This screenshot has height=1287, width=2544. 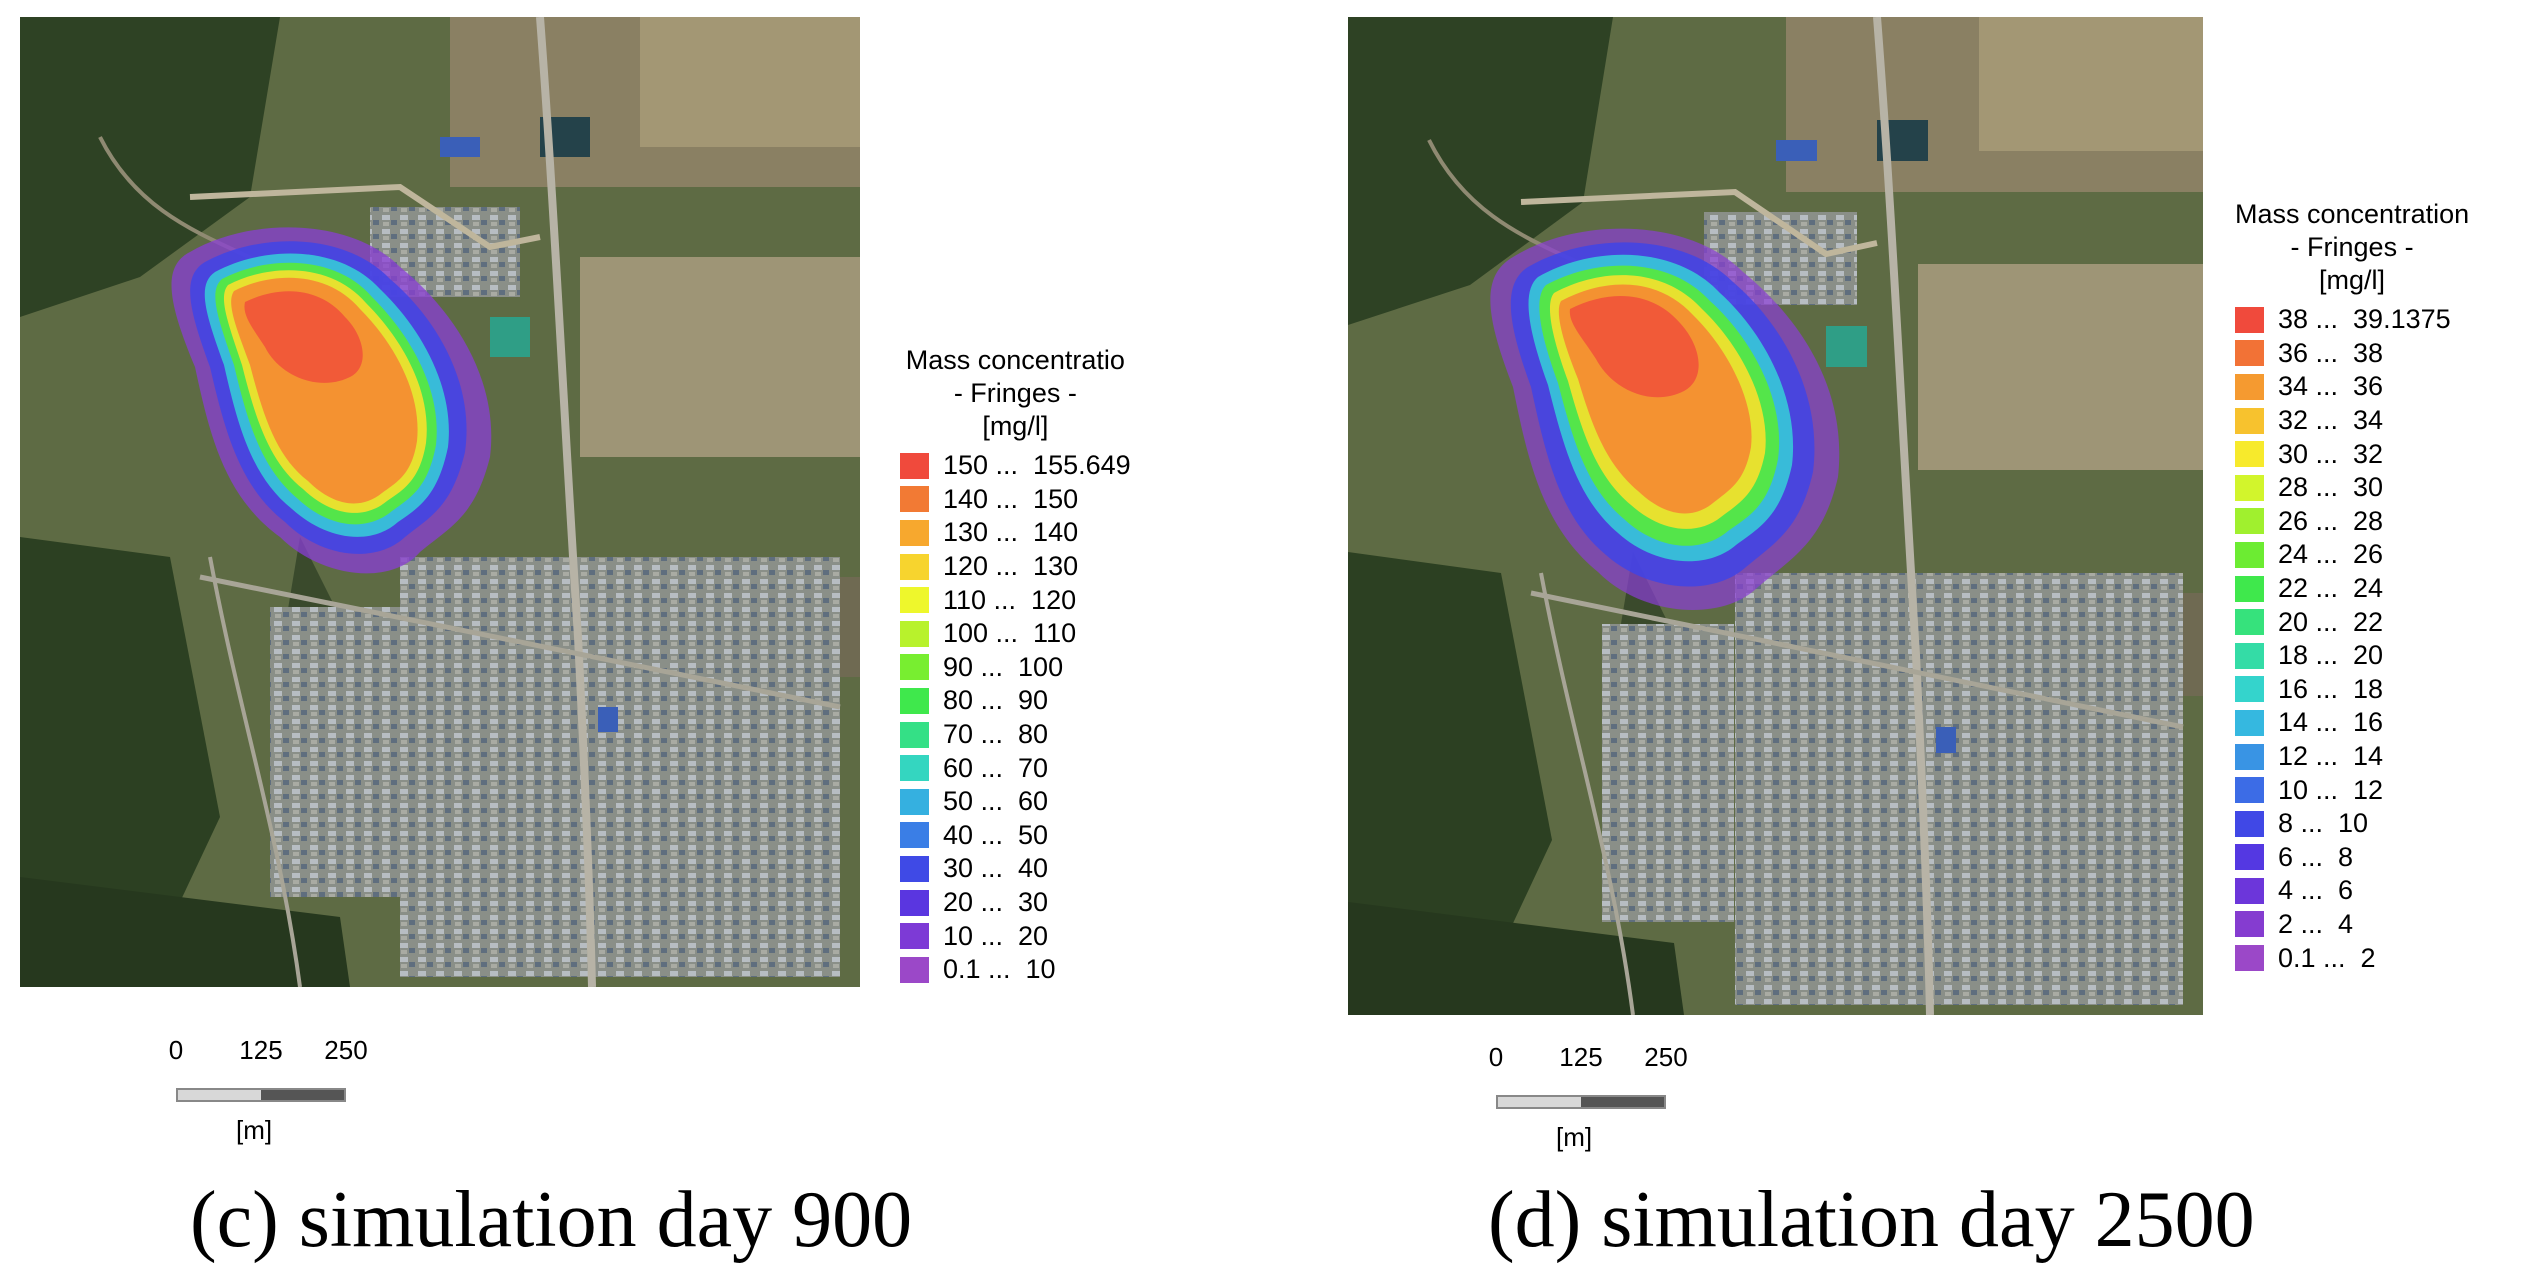 I want to click on legend-item: 130 ... 140, so click(x=1015, y=533).